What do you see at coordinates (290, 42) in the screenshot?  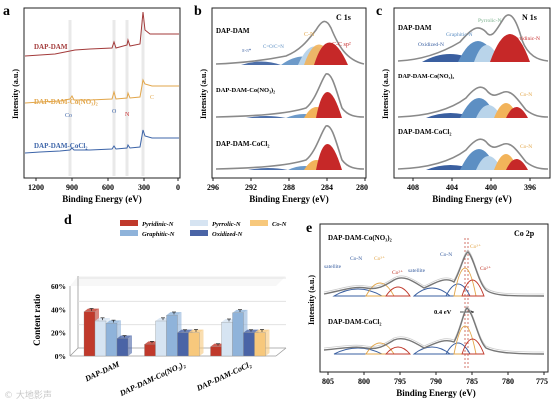 I see `panel-b-1-env` at bounding box center [290, 42].